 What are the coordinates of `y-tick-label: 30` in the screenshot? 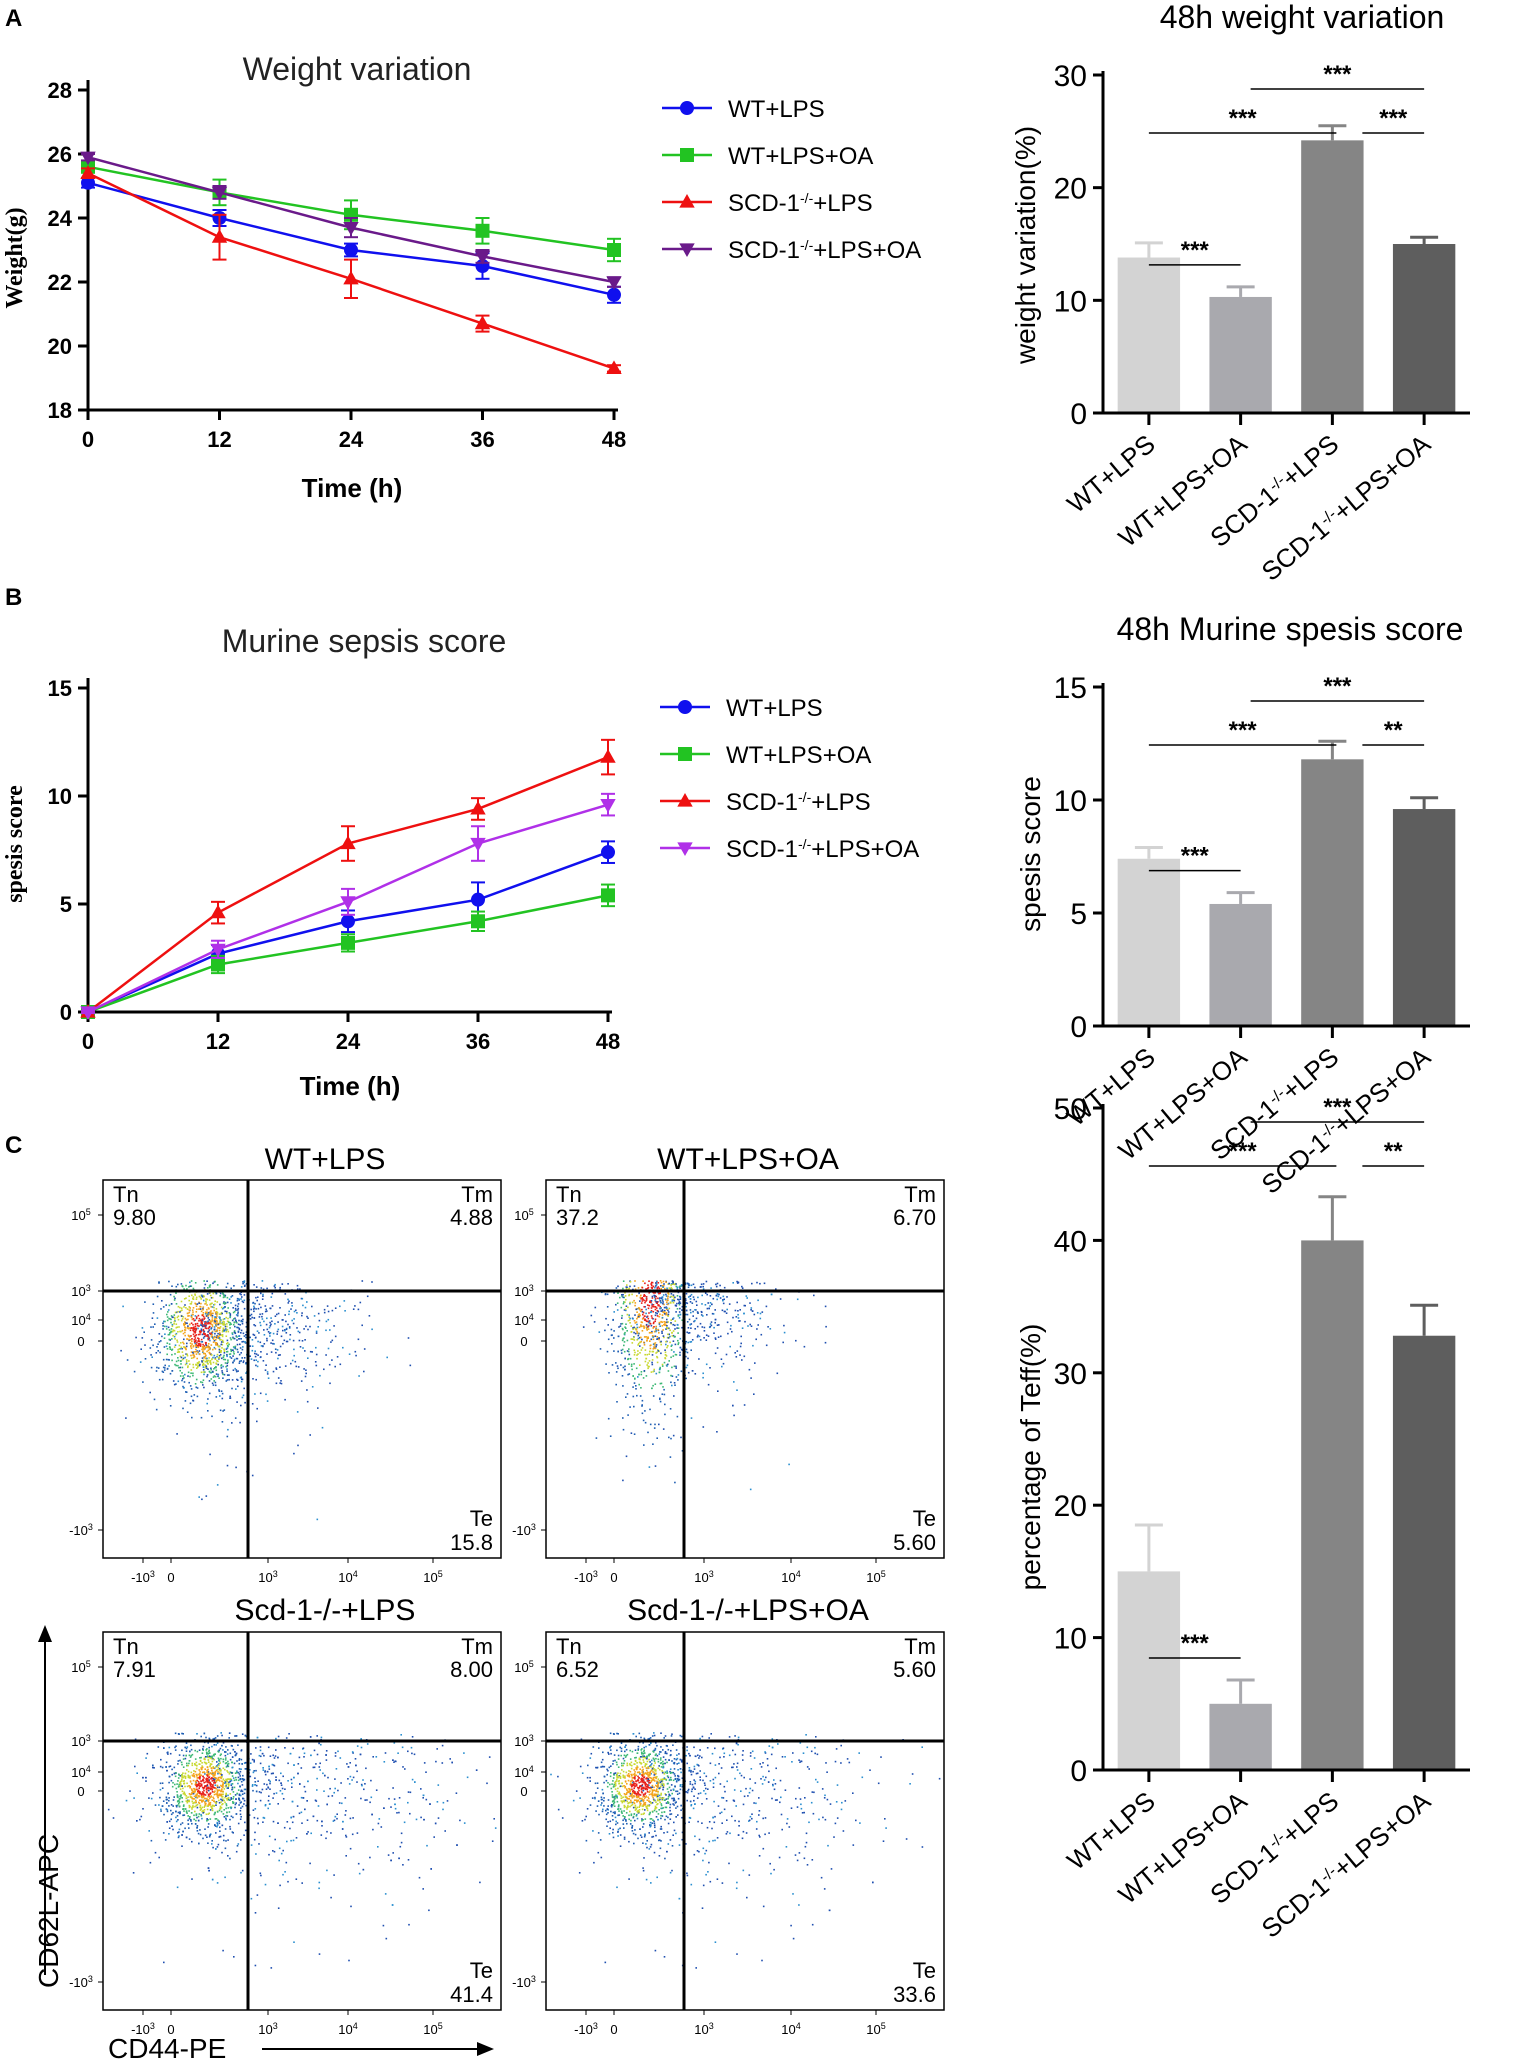 It's located at (1070, 76).